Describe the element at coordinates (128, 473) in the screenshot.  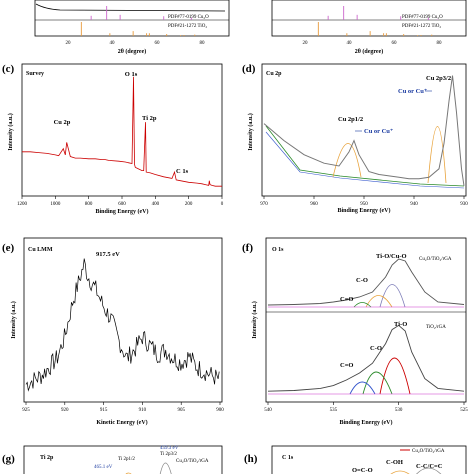
I see `panel-g-fit-ti12` at that location.